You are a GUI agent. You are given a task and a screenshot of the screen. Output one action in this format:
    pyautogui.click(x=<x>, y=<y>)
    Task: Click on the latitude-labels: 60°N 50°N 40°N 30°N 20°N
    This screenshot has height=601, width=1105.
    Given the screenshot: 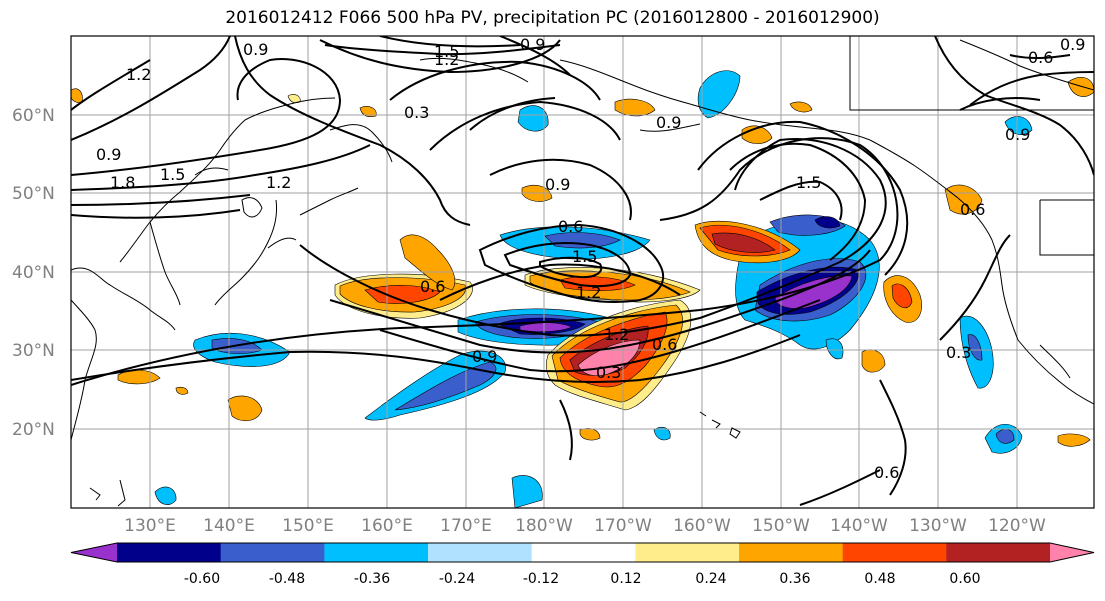 What is the action you would take?
    pyautogui.click(x=33, y=273)
    